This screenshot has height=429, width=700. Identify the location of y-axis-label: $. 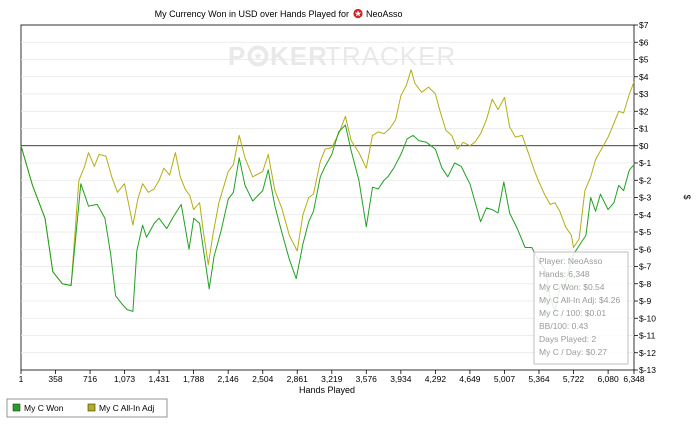
(687, 196).